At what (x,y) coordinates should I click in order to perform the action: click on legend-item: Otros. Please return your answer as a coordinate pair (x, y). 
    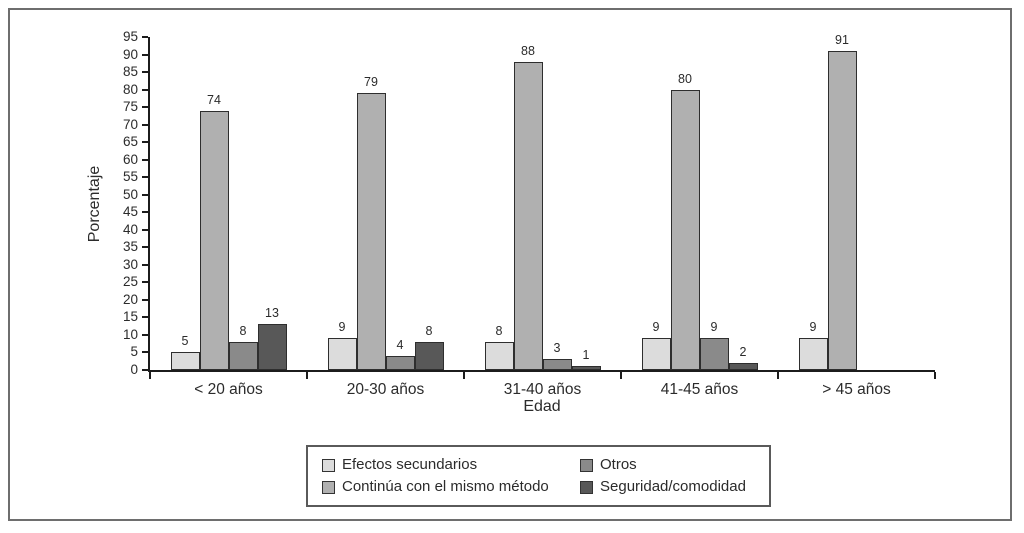
    Looking at the image, I should click on (674, 465).